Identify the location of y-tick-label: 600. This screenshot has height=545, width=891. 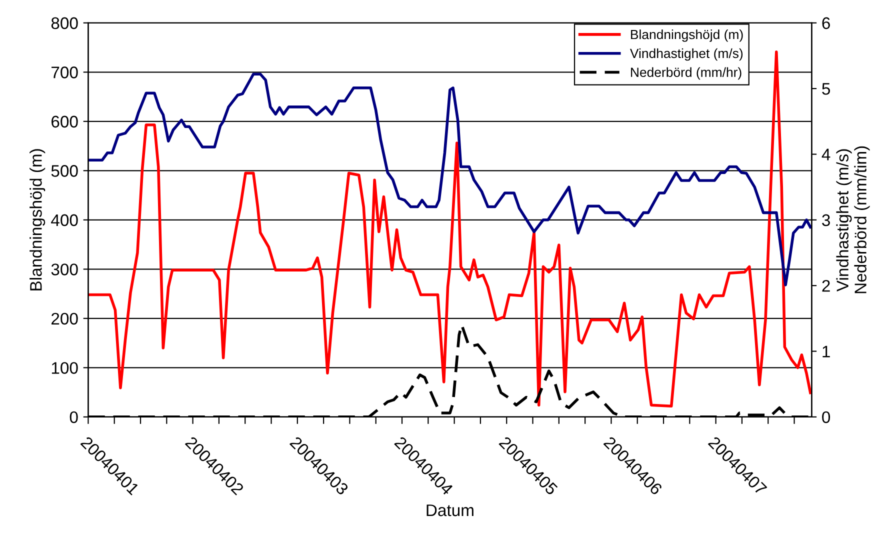
(65, 122).